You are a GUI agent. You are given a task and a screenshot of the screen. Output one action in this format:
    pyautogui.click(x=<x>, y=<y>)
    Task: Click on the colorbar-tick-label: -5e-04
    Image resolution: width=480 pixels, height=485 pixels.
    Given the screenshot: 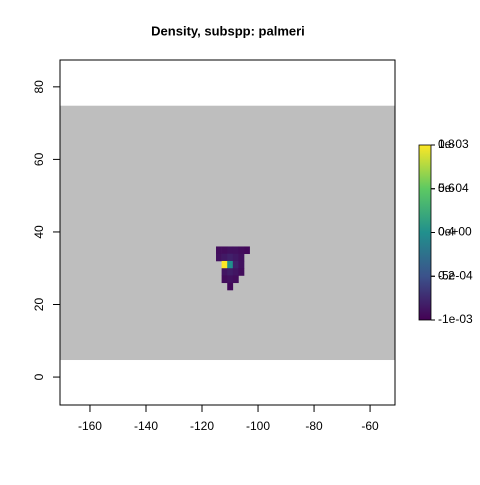 What is the action you would take?
    pyautogui.click(x=455, y=275)
    